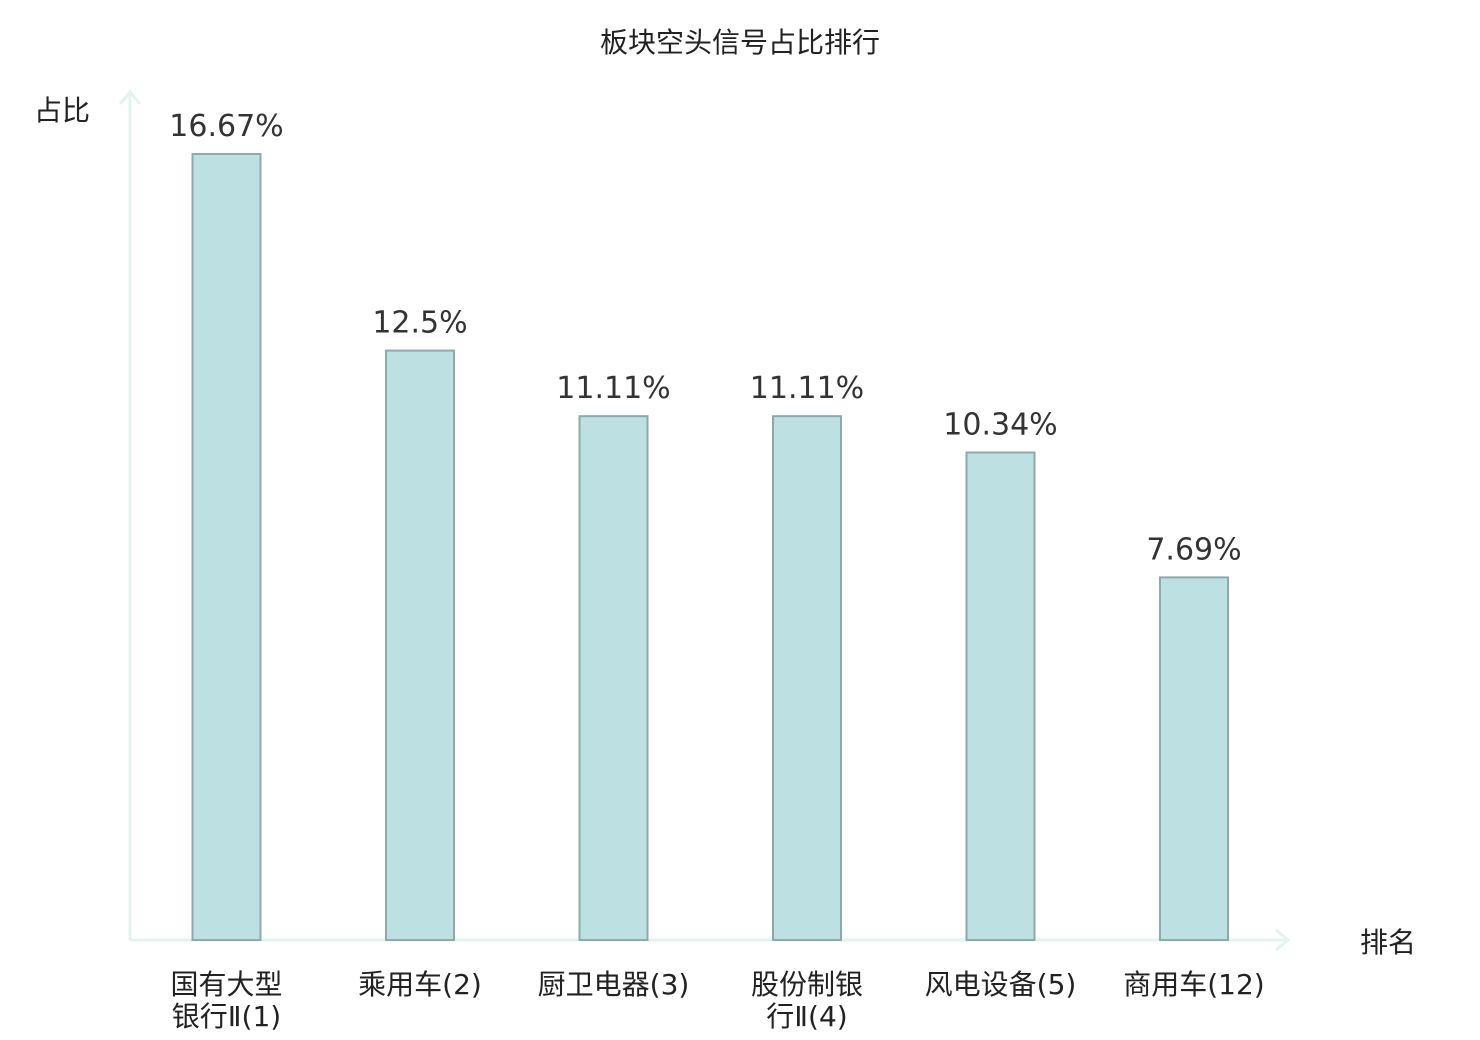 The image size is (1480, 1040). Describe the element at coordinates (740, 42) in the screenshot. I see `chart-title: 板块空头信号占比排行` at that location.